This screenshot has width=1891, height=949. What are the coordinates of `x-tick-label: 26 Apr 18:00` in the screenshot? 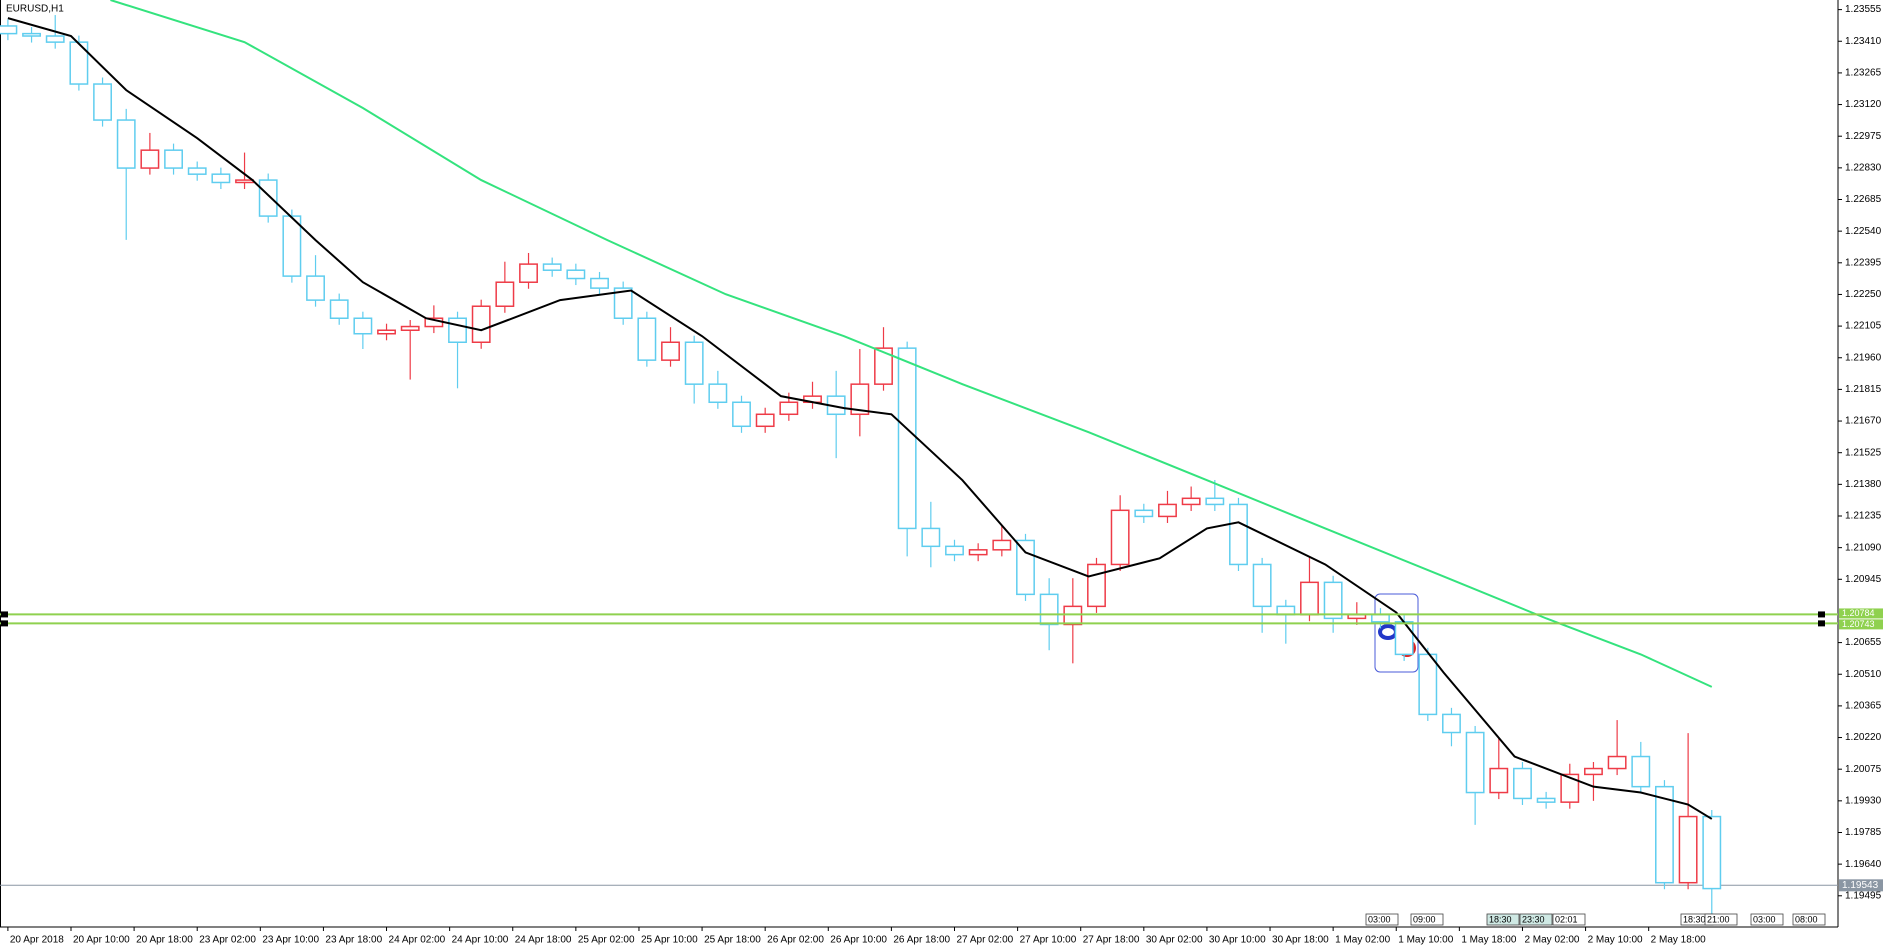 It's located at (921, 940).